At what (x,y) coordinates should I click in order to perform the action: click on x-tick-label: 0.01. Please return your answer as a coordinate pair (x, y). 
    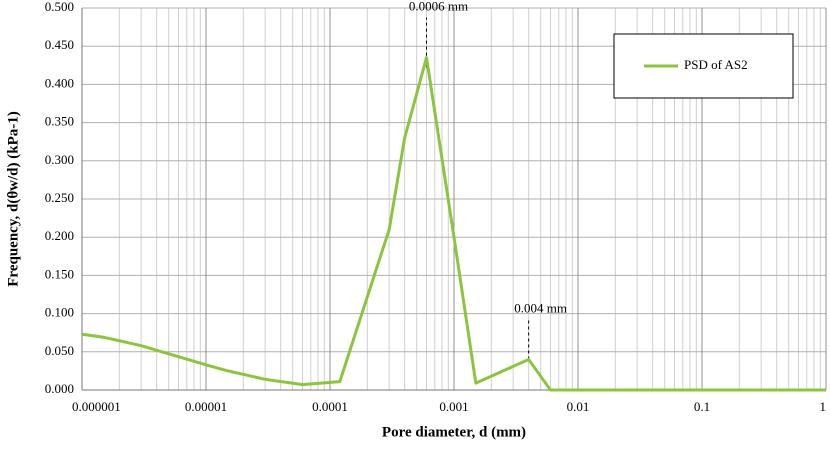
    Looking at the image, I should click on (578, 406).